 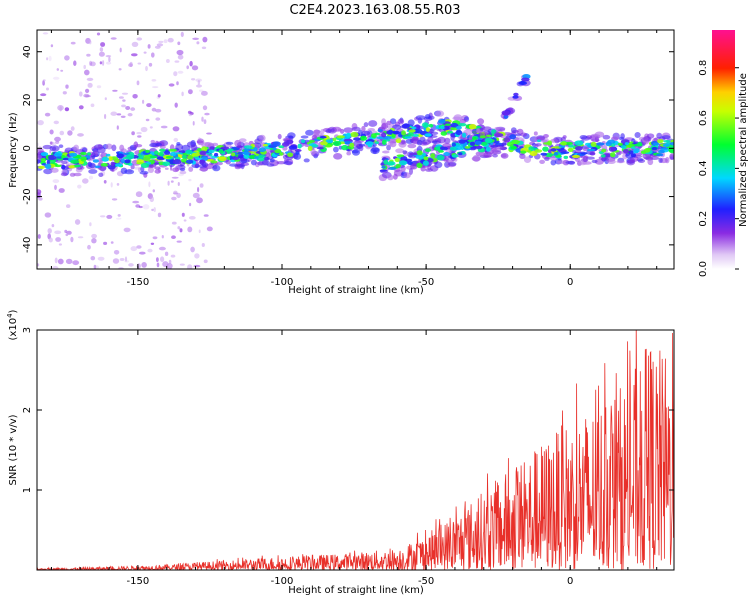 I want to click on colorbar-gradient, so click(x=723, y=149).